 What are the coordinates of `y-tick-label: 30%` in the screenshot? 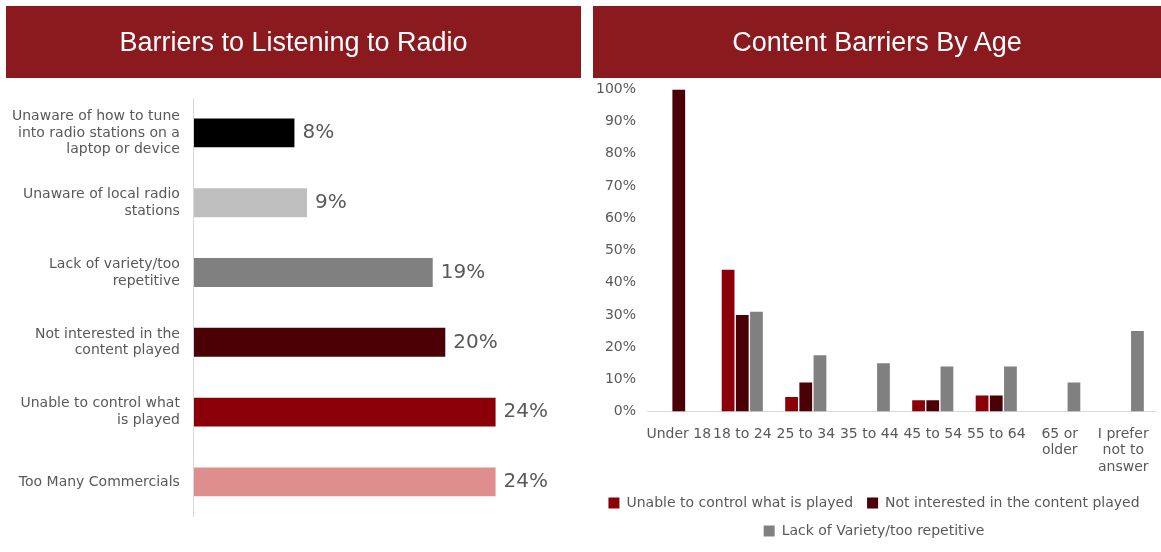 It's located at (620, 313).